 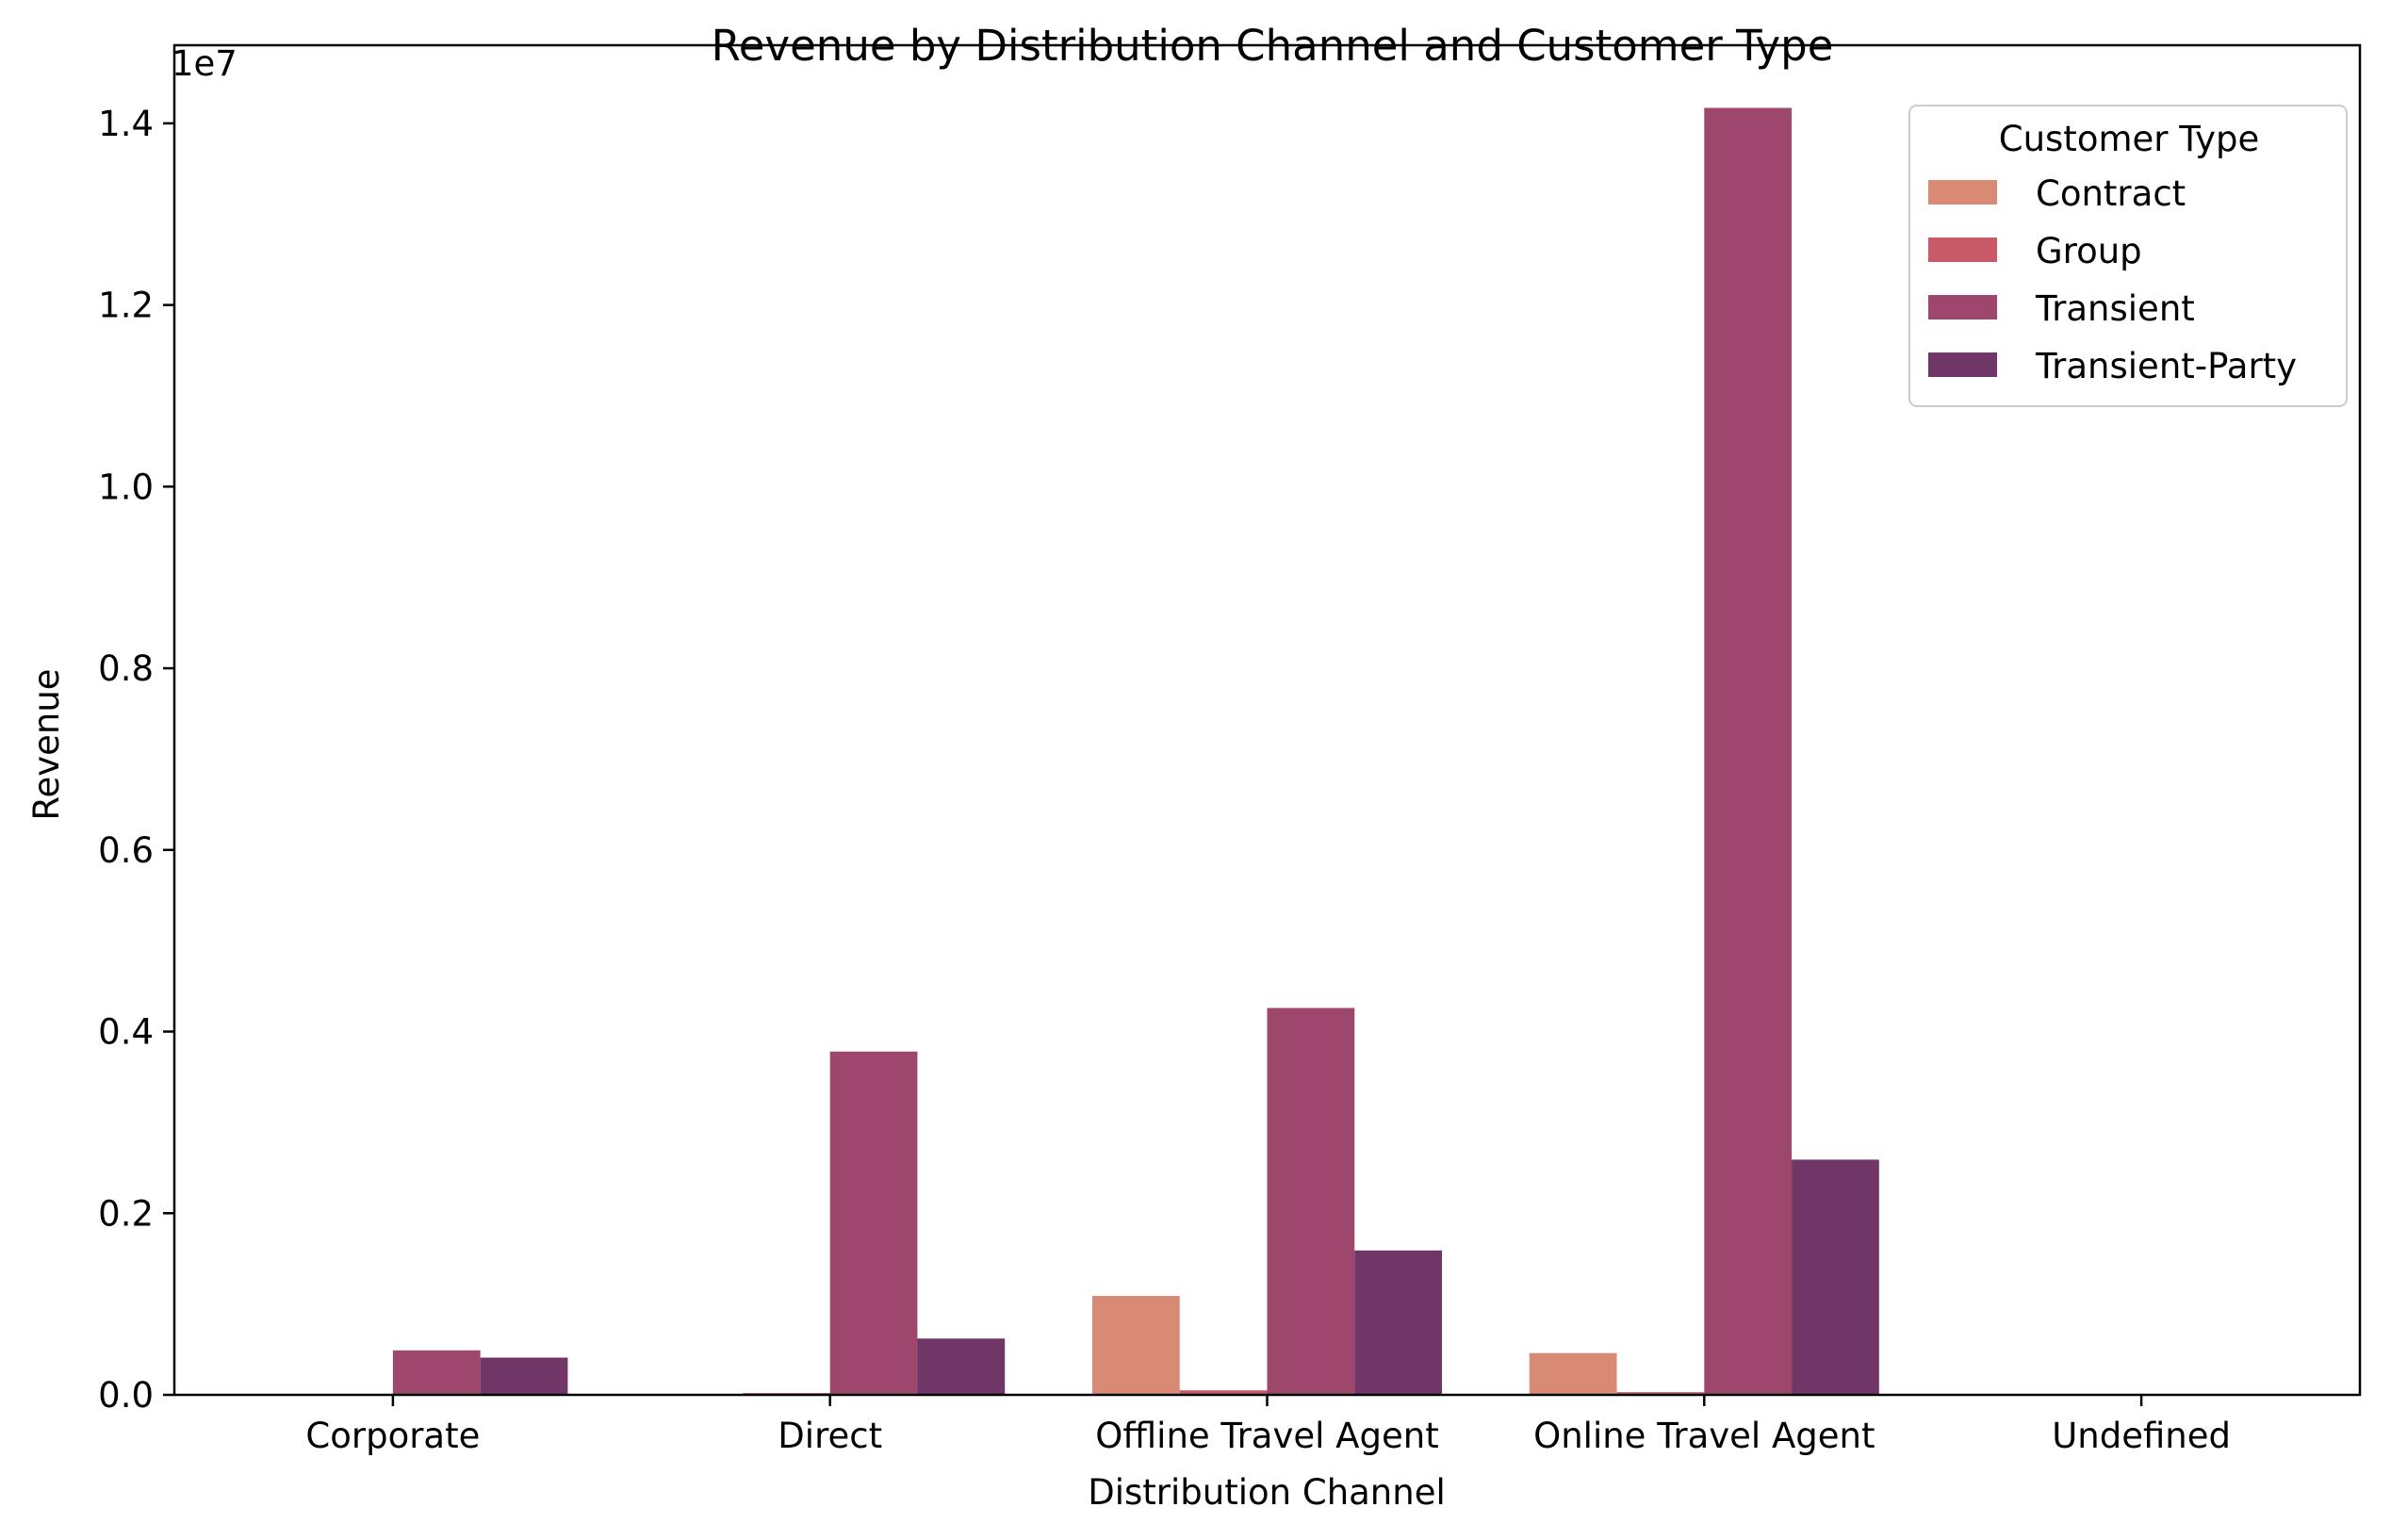 What do you see at coordinates (2166, 366) in the screenshot?
I see `legend-label-transient-party: Transient-Party` at bounding box center [2166, 366].